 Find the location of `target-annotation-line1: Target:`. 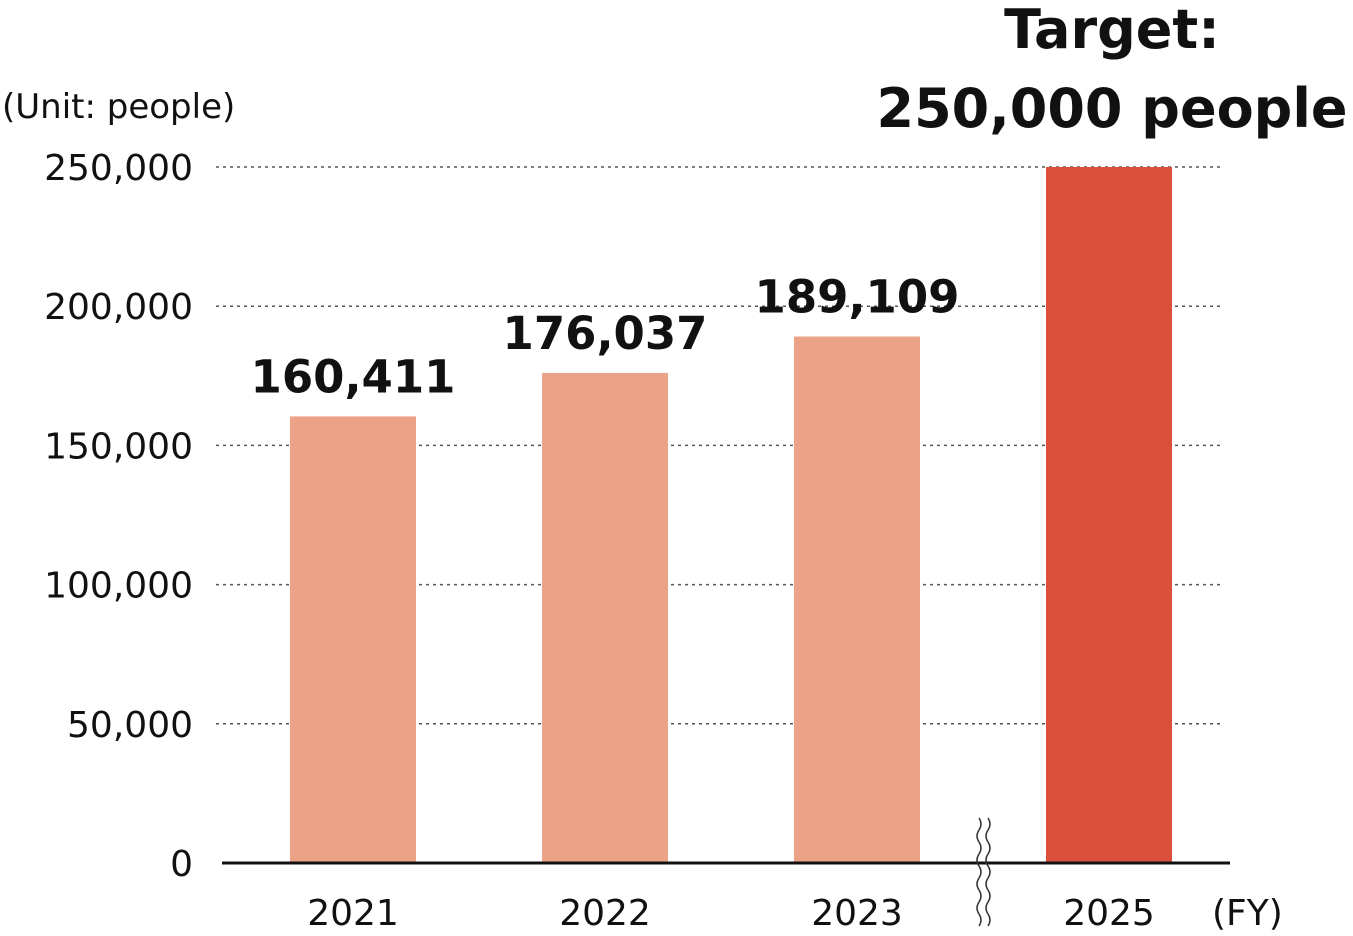

target-annotation-line1: Target: is located at coordinates (1112, 30).